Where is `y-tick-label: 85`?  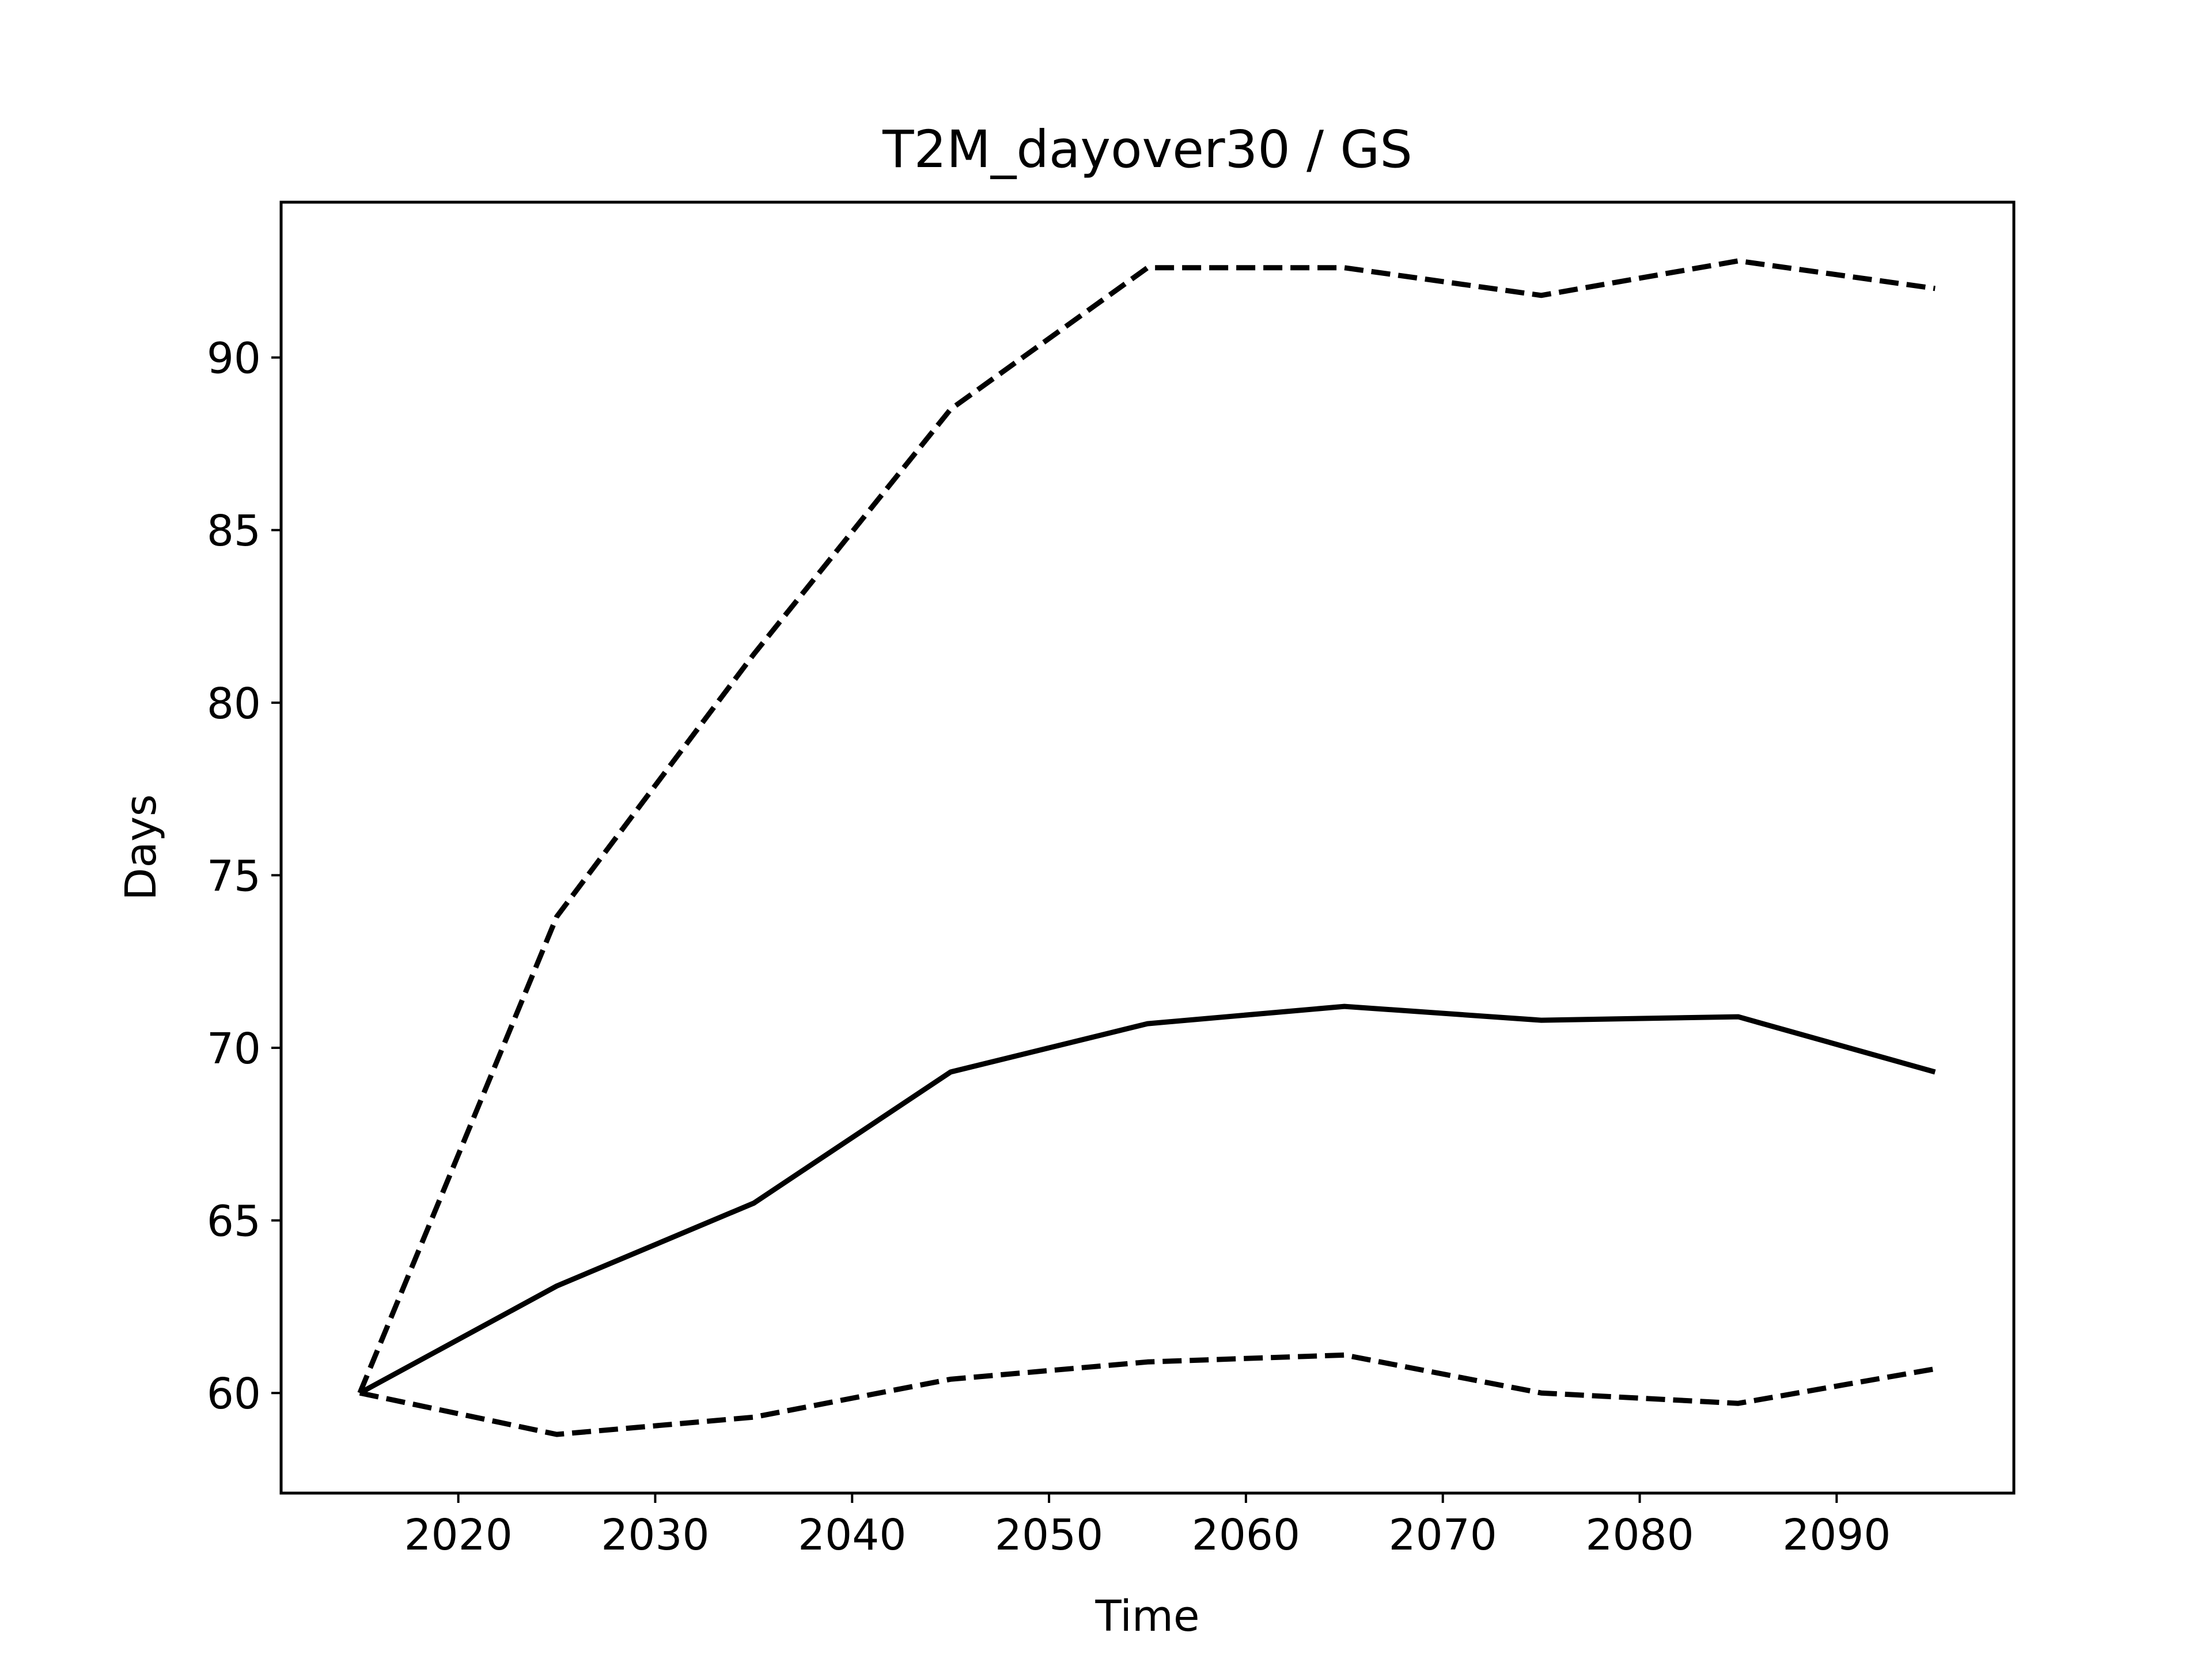
y-tick-label: 85 is located at coordinates (234, 531).